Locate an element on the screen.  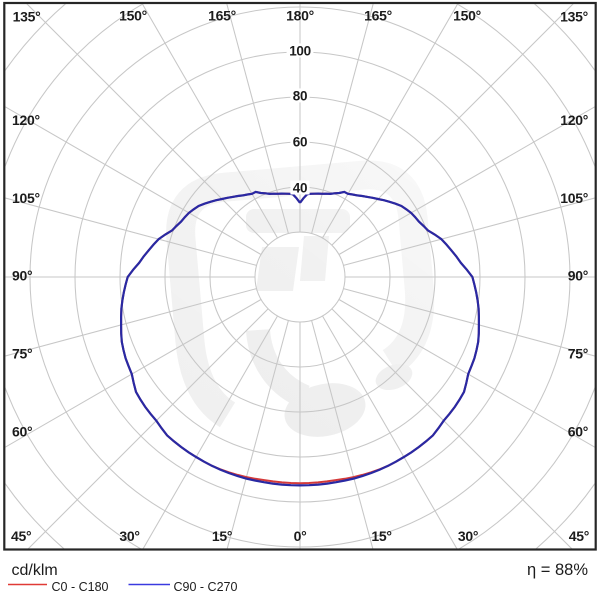
svg-text: C90 - C270 is located at coordinates (206, 587).